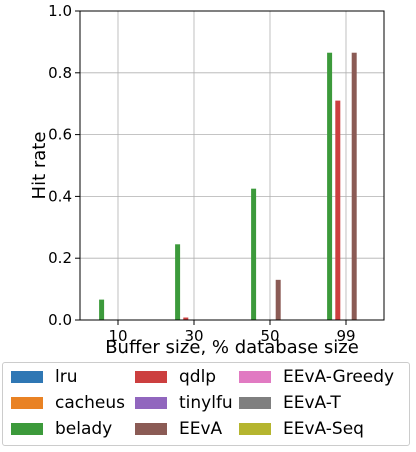  I want to click on legend-item-eeva-seq: EEvA-Seq, so click(301, 429).